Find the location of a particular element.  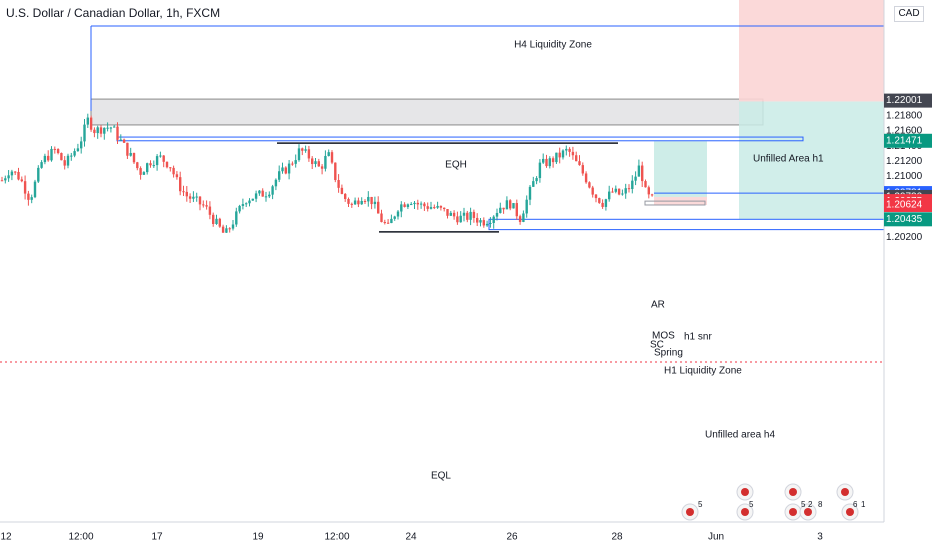

currency-tag: CAD is located at coordinates (909, 14).